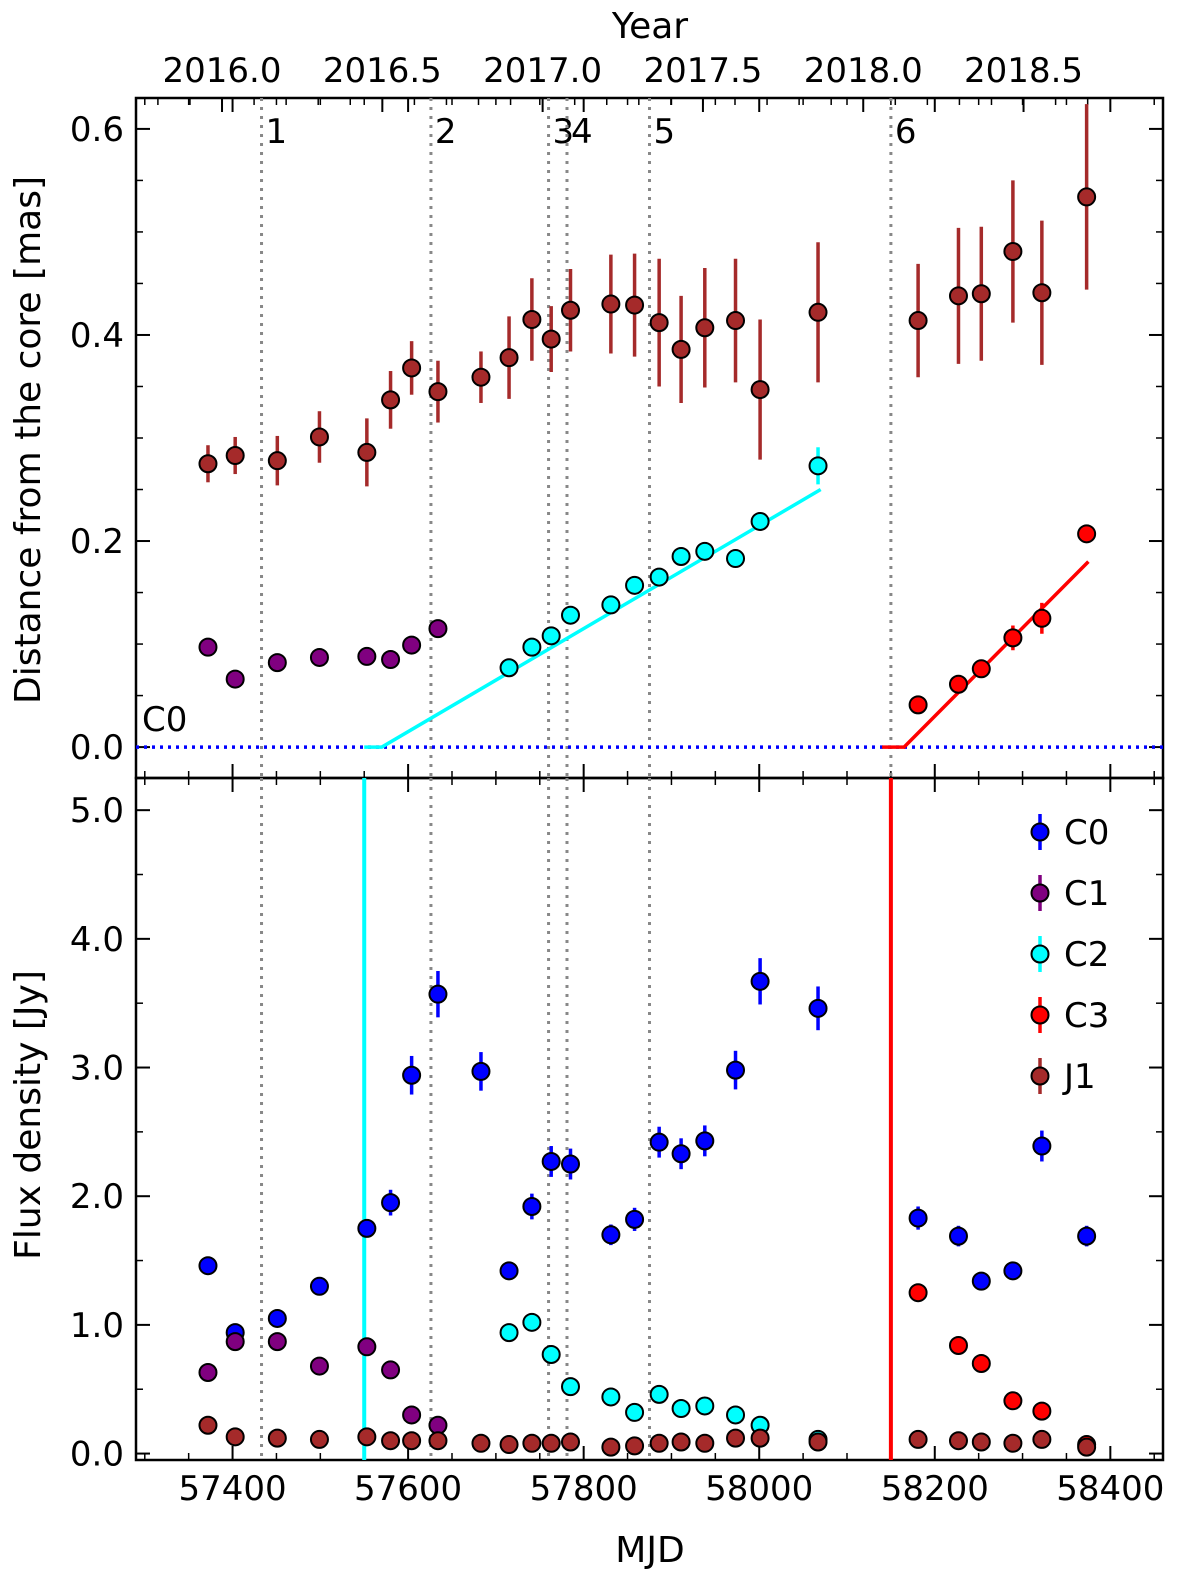 Image resolution: width=1200 pixels, height=1578 pixels. I want to click on legend-marker-c3, so click(1040, 1015).